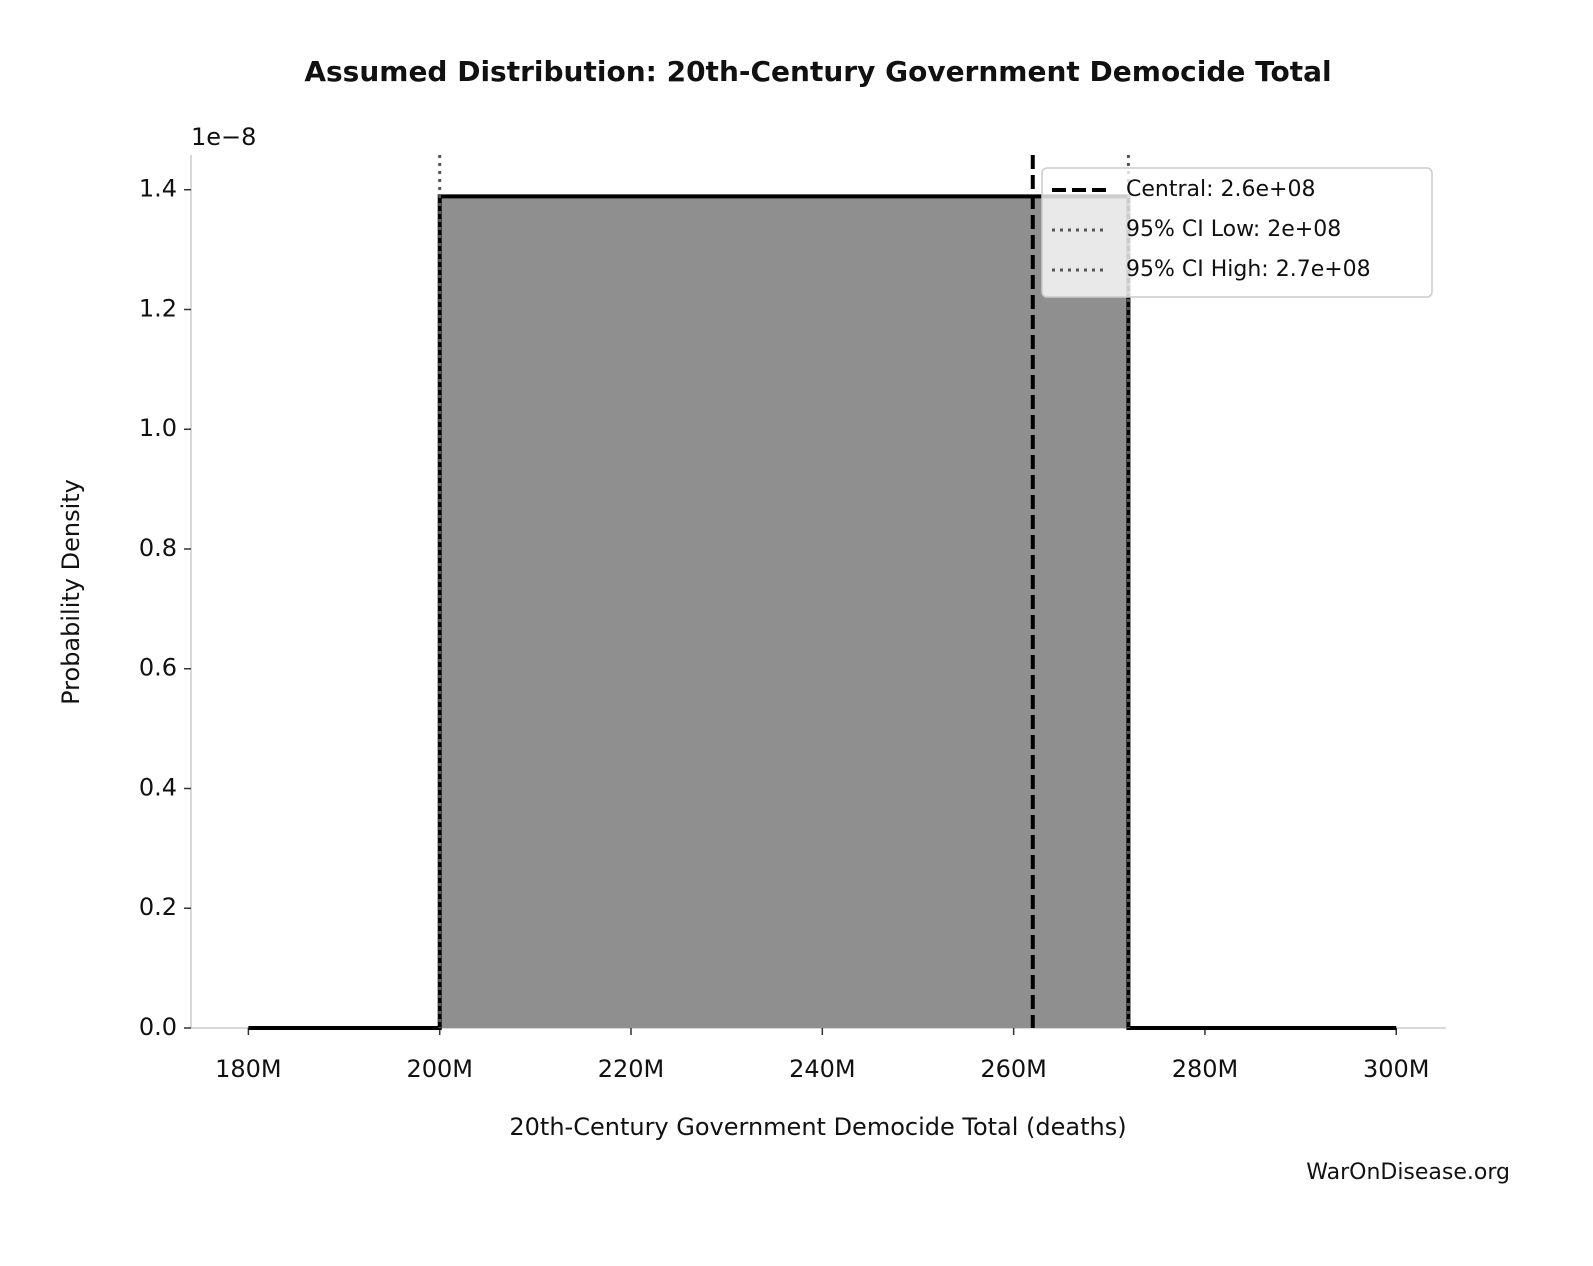 This screenshot has height=1266, width=1593. Describe the element at coordinates (158, 668) in the screenshot. I see `y-tick-label: 0.6` at that location.